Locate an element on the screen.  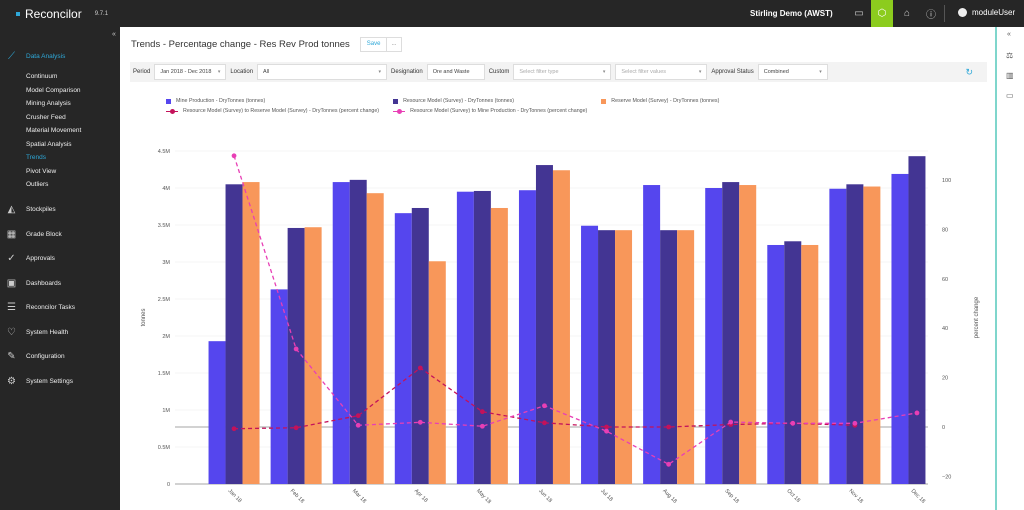
tasks-icon: ☰ is located at coordinates (11, 307).